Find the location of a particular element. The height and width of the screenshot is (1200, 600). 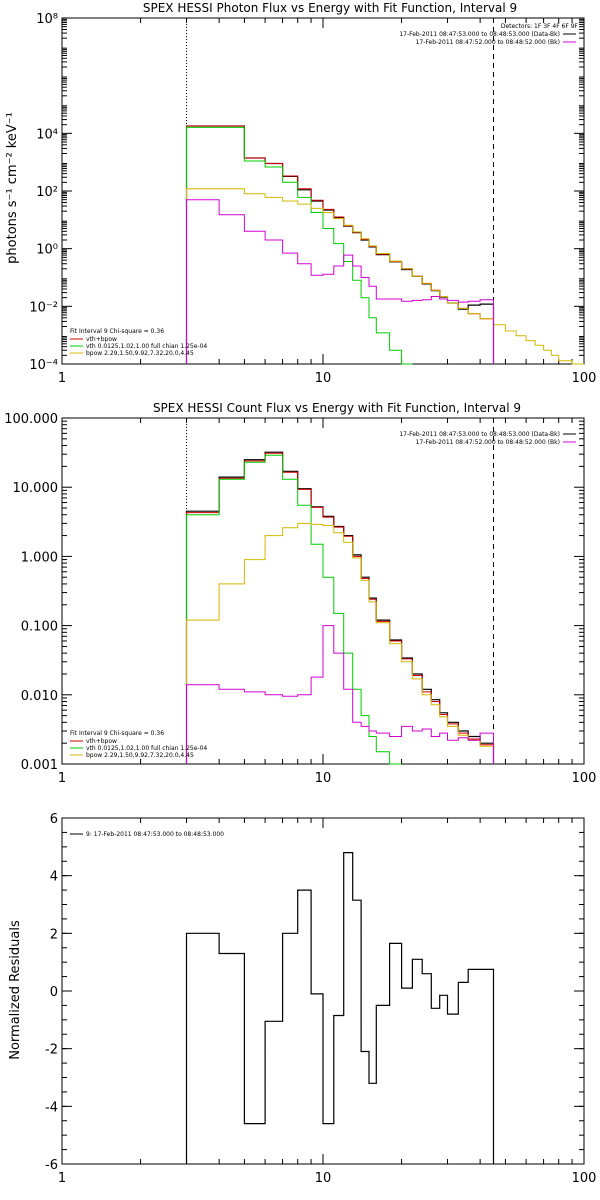

photon-legend-item: vth 0.0125,1.02,1.00 full chian 1.25e-04 is located at coordinates (146, 346).